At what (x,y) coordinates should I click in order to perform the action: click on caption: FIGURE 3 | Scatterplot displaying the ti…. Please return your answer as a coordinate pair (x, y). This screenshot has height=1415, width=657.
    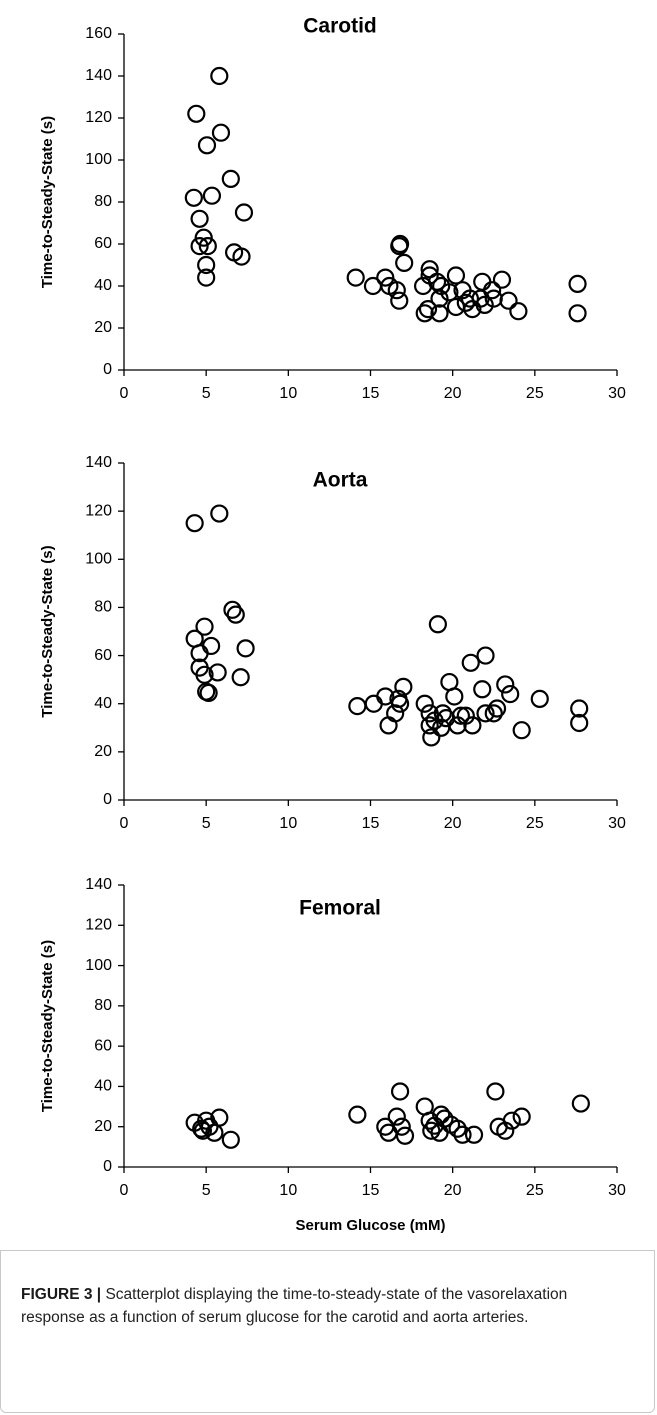
    Looking at the image, I should click on (327, 1331).